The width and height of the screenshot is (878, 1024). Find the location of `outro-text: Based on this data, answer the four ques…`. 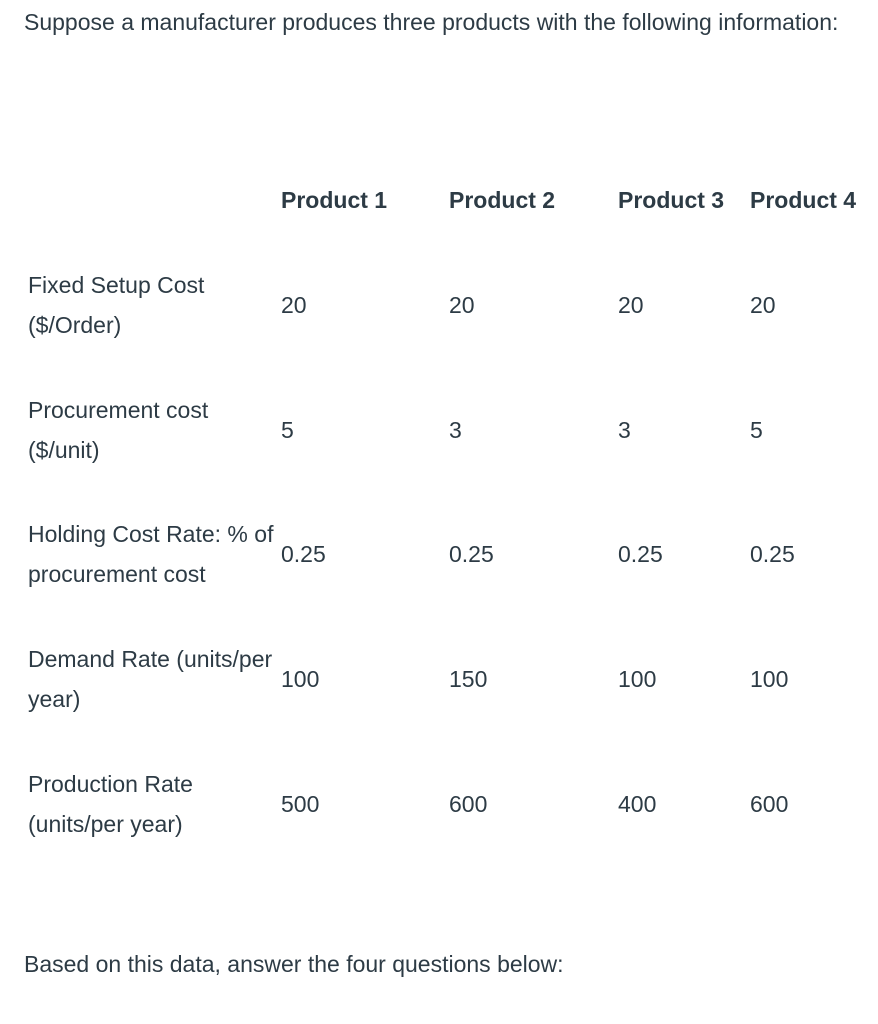

outro-text: Based on this data, answer the four ques… is located at coordinates (294, 964).